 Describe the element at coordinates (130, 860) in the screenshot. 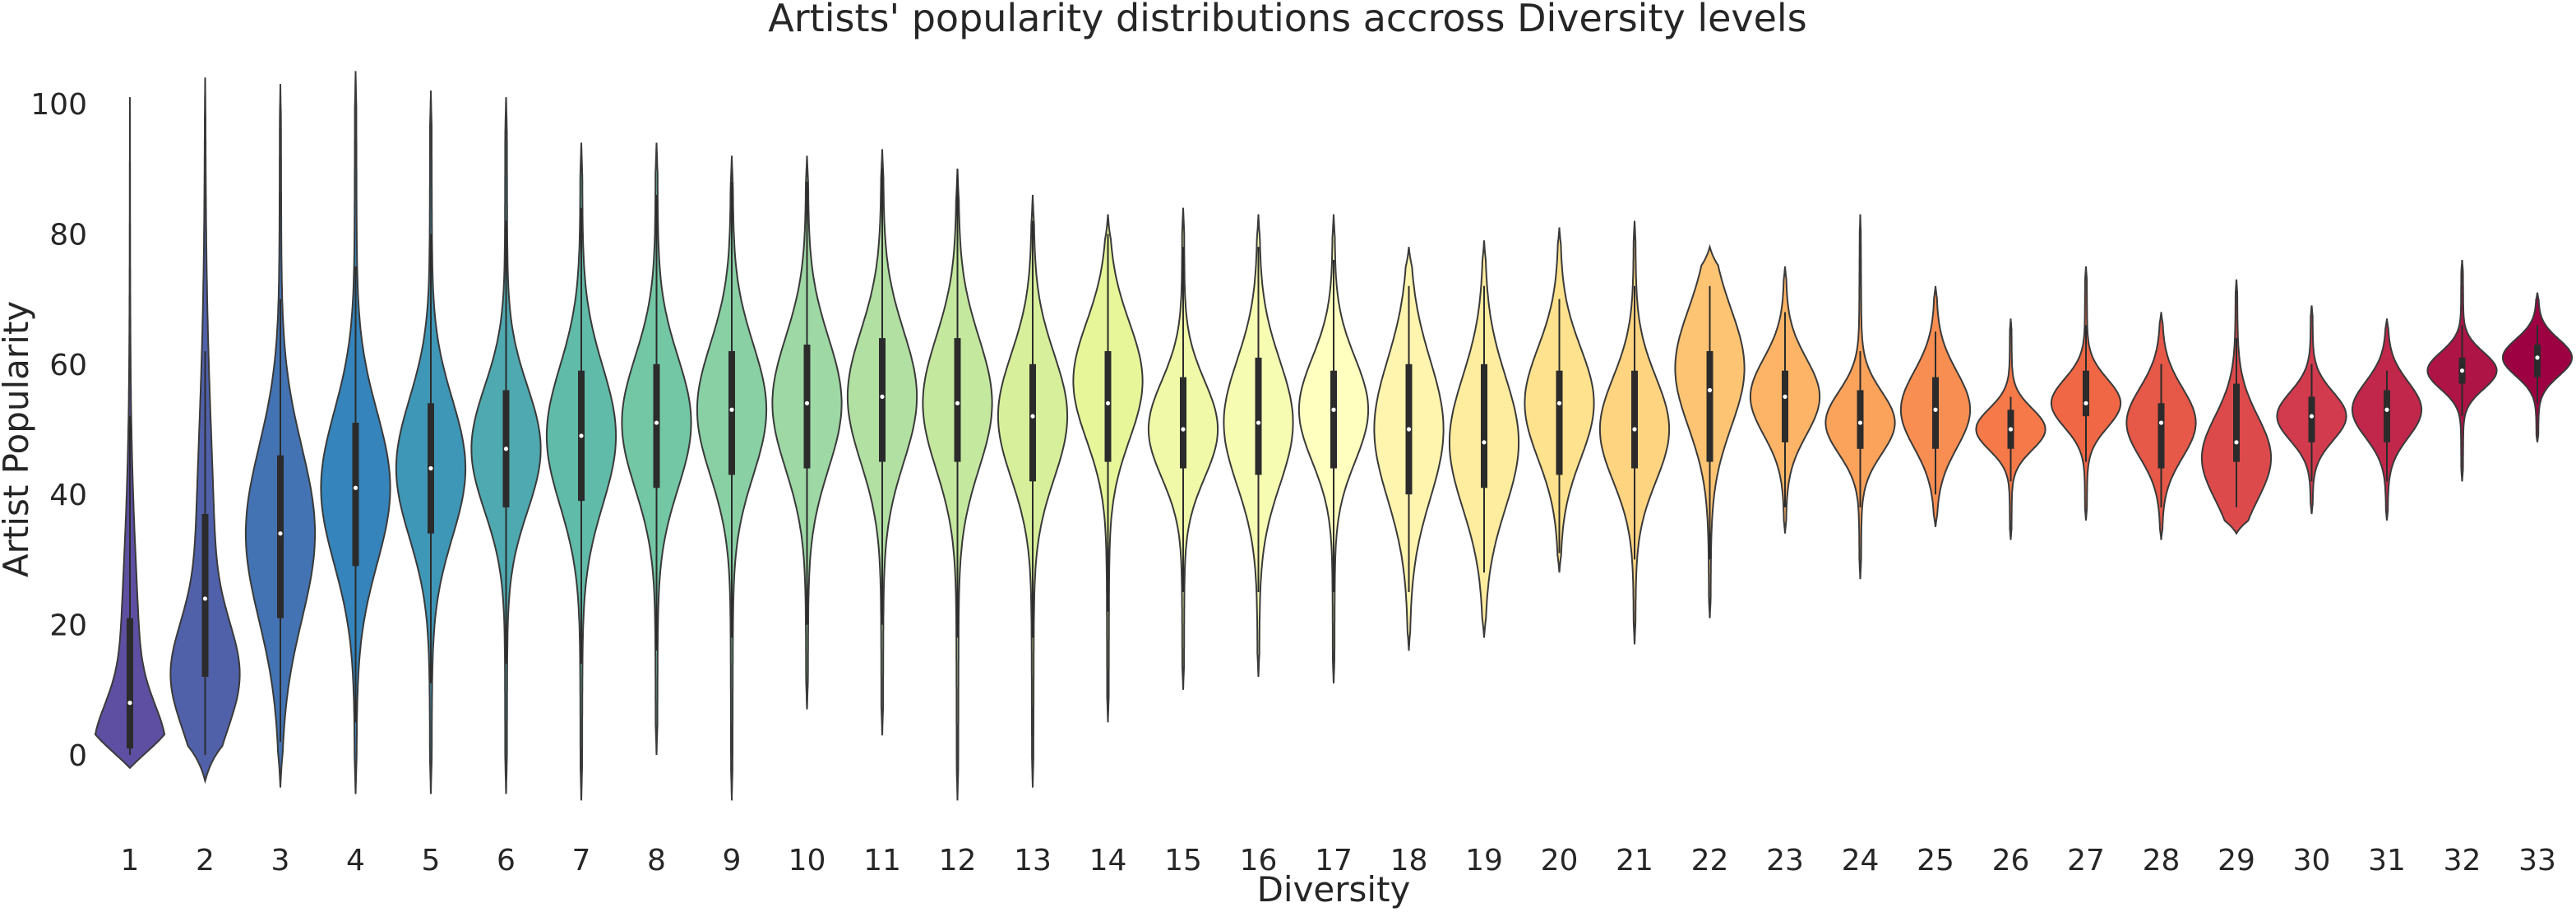

I see `x-tick-label: 1` at that location.